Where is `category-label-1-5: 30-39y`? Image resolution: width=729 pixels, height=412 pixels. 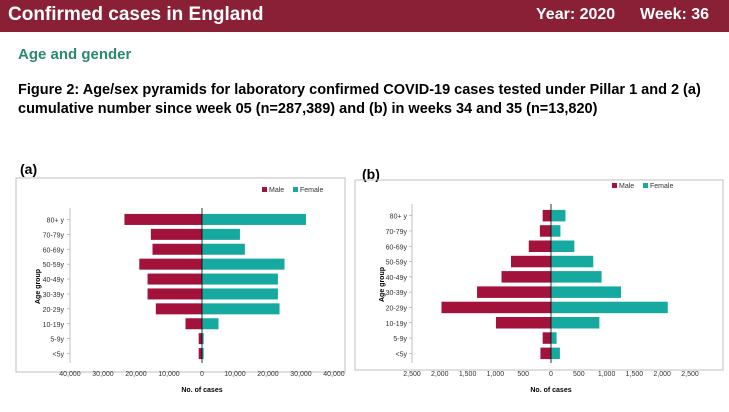
category-label-1-5: 30-39y is located at coordinates (397, 293).